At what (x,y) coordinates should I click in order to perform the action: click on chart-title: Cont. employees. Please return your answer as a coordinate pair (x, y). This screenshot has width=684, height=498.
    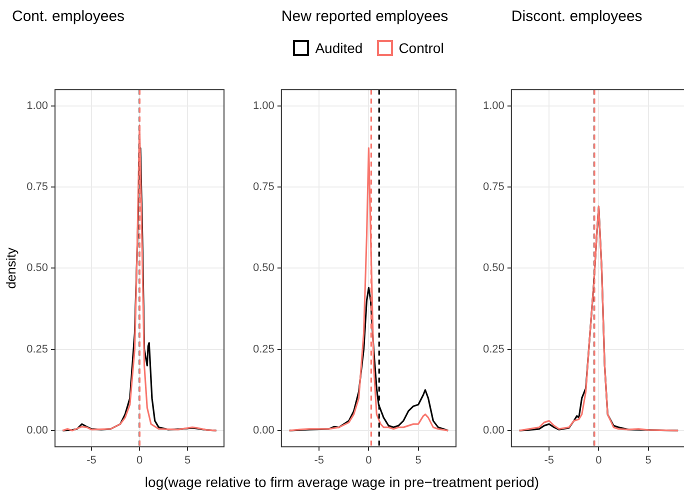
    Looking at the image, I should click on (68, 16).